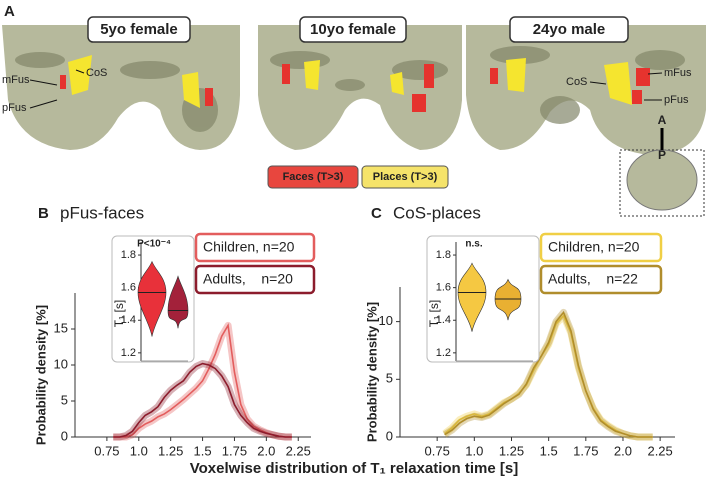 The image size is (708, 496). What do you see at coordinates (154, 244) in the screenshot?
I see `inset-annotation: P<10⁻⁴` at bounding box center [154, 244].